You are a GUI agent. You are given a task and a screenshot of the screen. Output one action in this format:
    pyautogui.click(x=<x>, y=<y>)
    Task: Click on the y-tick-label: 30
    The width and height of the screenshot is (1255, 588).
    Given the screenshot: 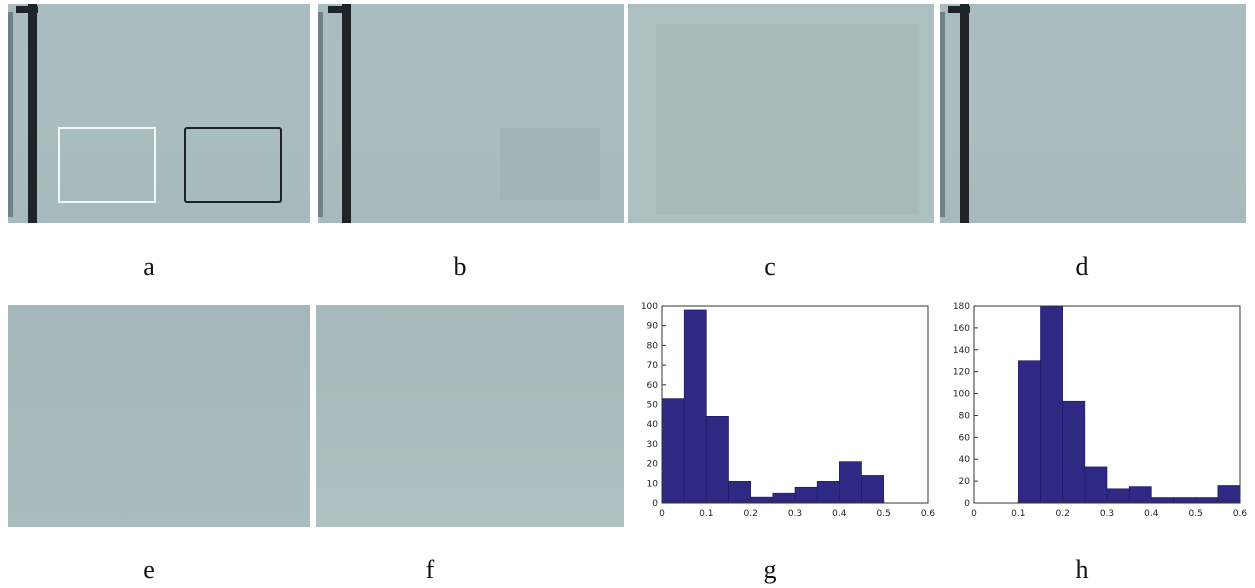 What is the action you would take?
    pyautogui.click(x=653, y=445)
    